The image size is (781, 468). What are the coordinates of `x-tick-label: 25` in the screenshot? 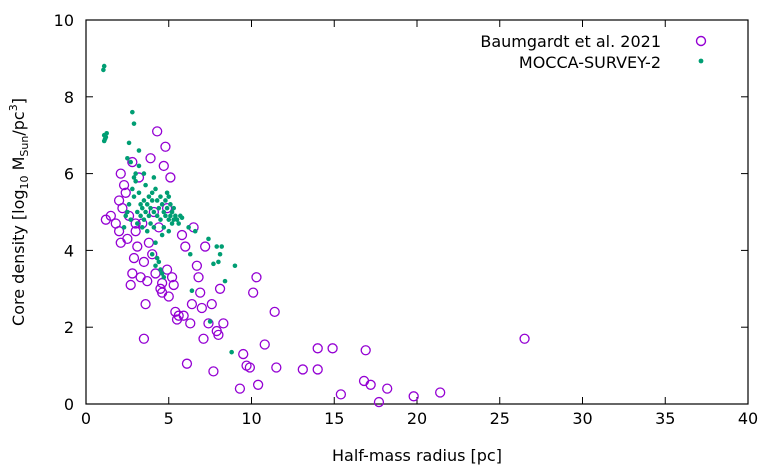 It's located at (500, 418).